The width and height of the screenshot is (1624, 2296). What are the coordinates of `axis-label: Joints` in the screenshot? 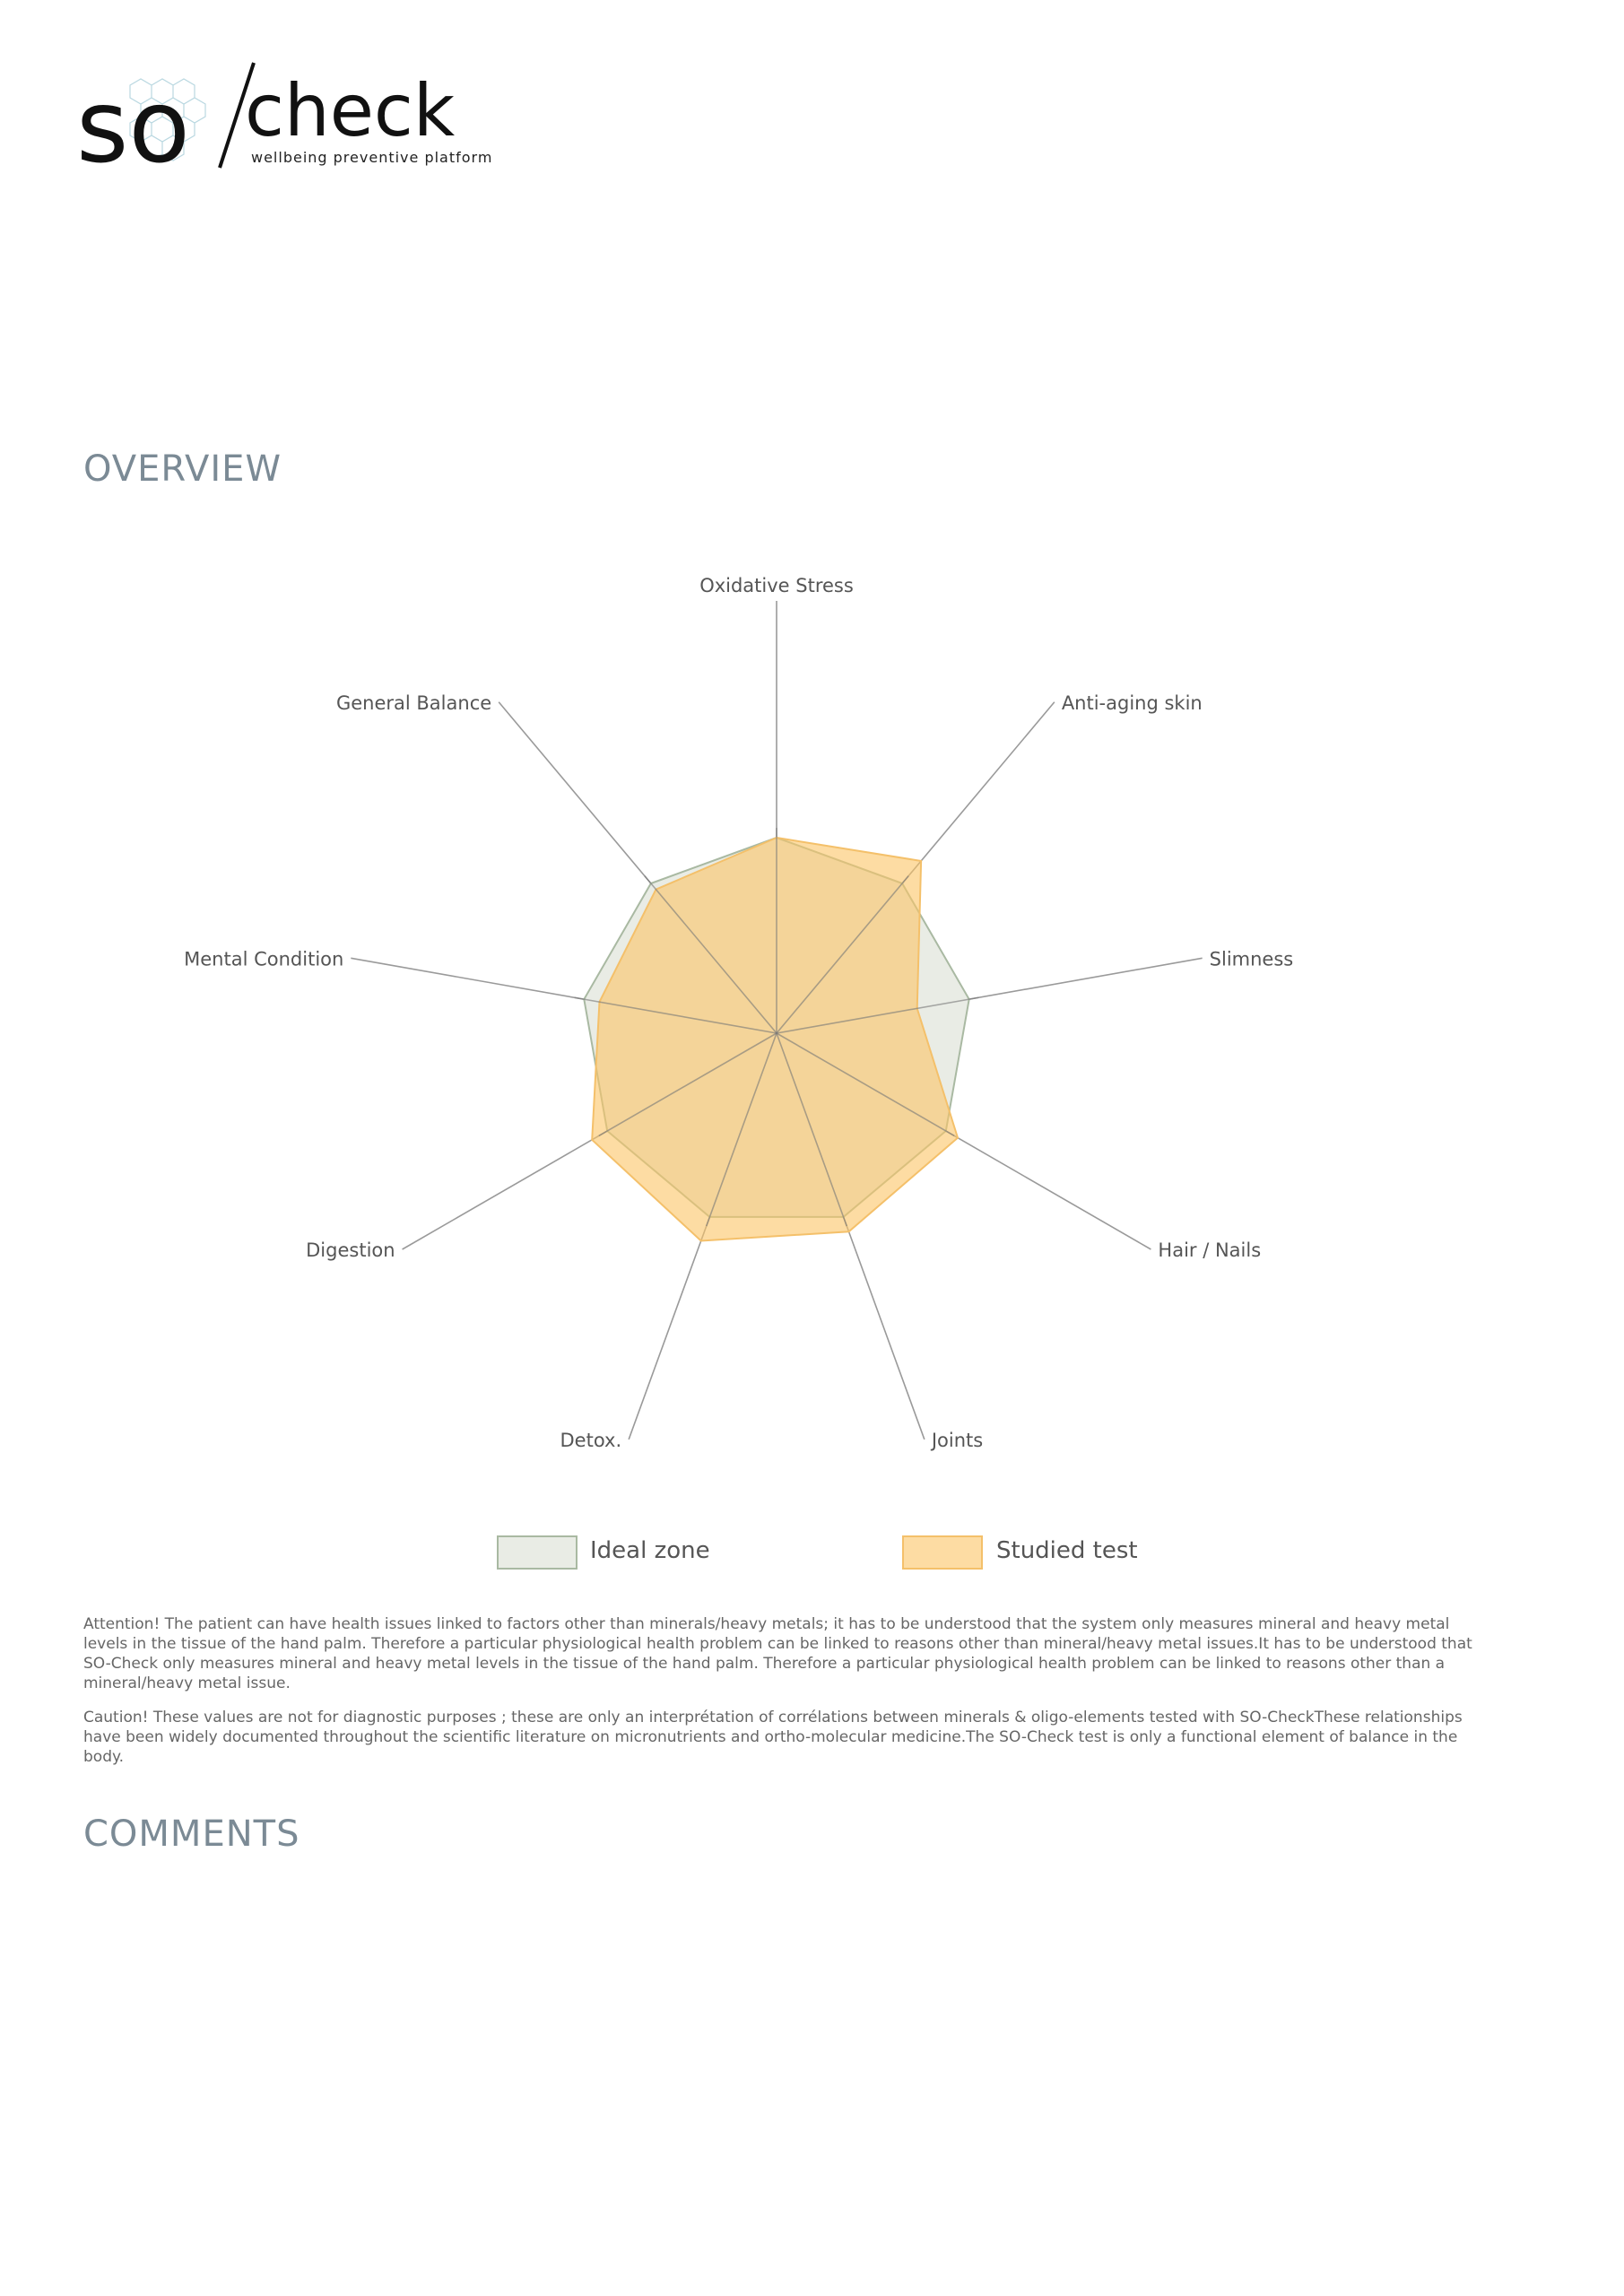 It's located at (956, 1440).